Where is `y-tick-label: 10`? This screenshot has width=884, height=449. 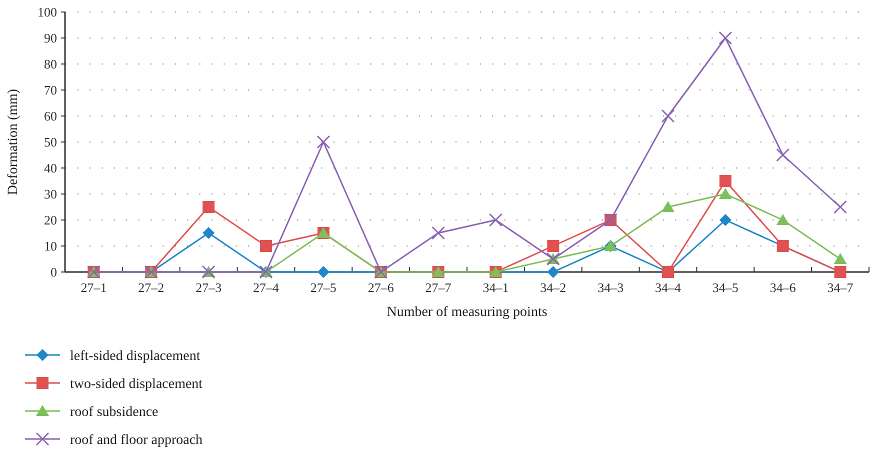 y-tick-label: 10 is located at coordinates (50, 246).